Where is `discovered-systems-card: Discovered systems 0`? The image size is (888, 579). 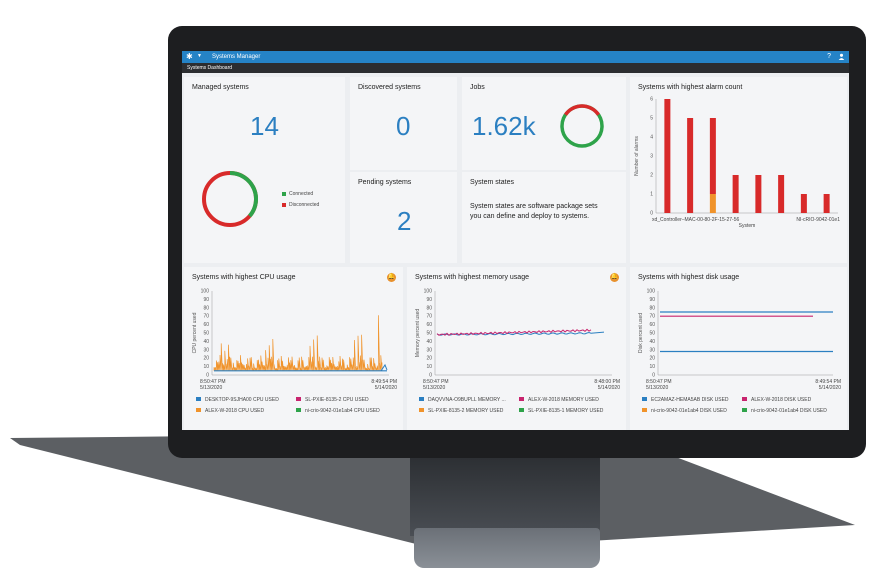
discovered-systems-card: Discovered systems 0 is located at coordinates (403, 123).